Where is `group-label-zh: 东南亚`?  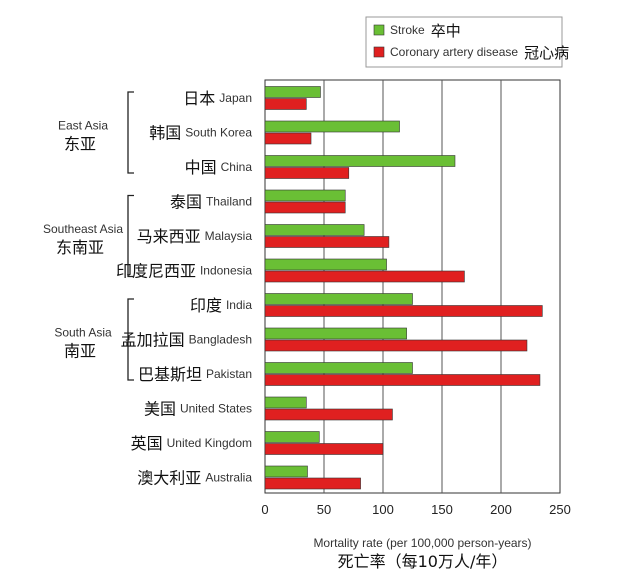 group-label-zh: 东南亚 is located at coordinates (80, 247).